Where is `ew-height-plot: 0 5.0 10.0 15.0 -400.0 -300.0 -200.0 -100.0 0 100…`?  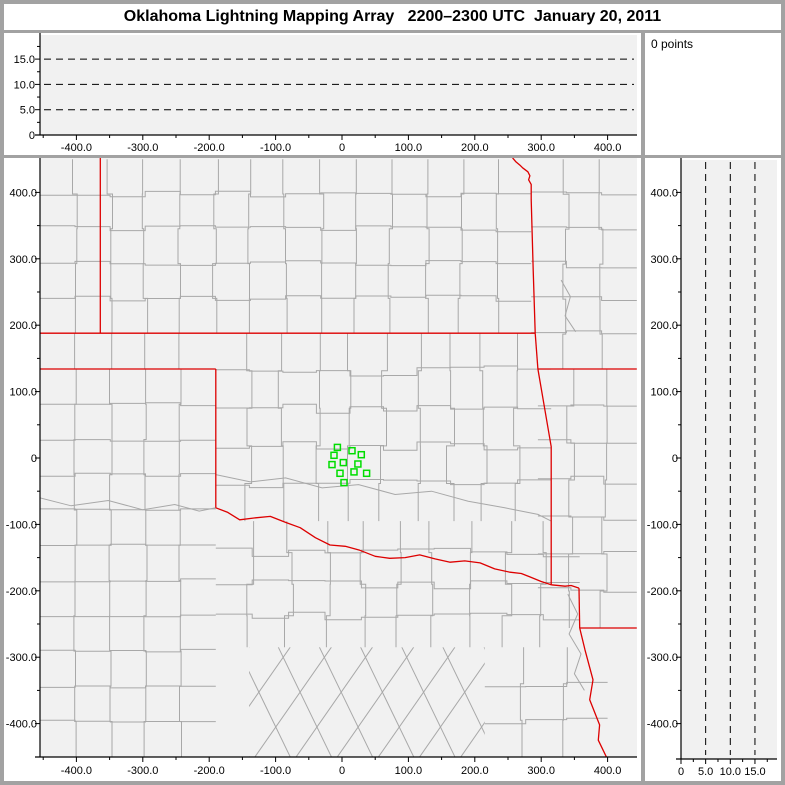
ew-height-plot: 0 5.0 10.0 15.0 -400.0 -300.0 -200.0 -100.0 0 100… is located at coordinates (322, 94).